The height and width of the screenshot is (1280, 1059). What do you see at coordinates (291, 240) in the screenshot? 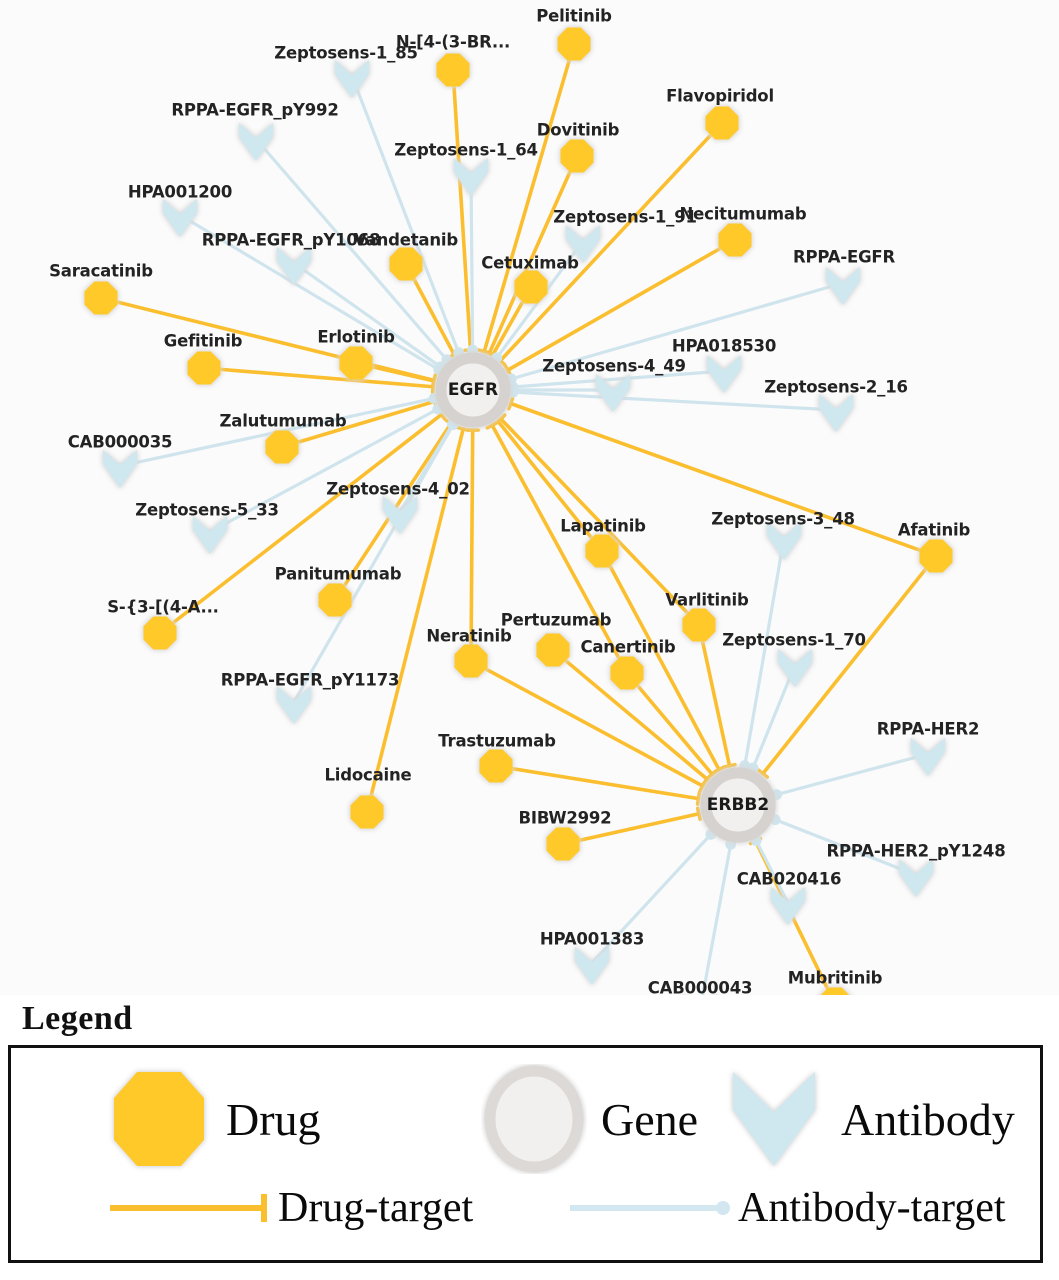
I see `antibody-label-rppa-egfr_py1068: RPPA-EGFR_pY1068` at bounding box center [291, 240].